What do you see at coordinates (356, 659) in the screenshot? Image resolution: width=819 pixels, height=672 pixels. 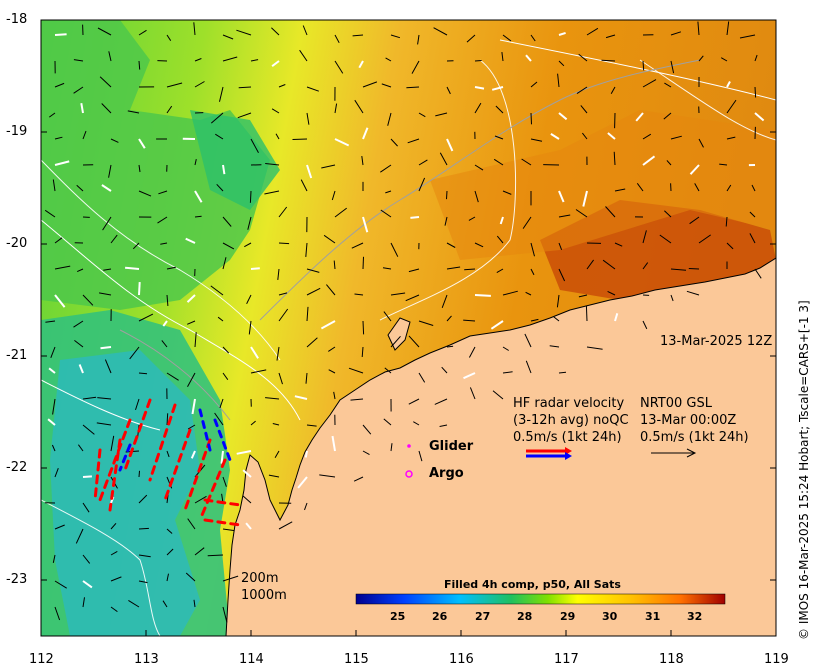 I see `x-tick-label: 115` at bounding box center [356, 659].